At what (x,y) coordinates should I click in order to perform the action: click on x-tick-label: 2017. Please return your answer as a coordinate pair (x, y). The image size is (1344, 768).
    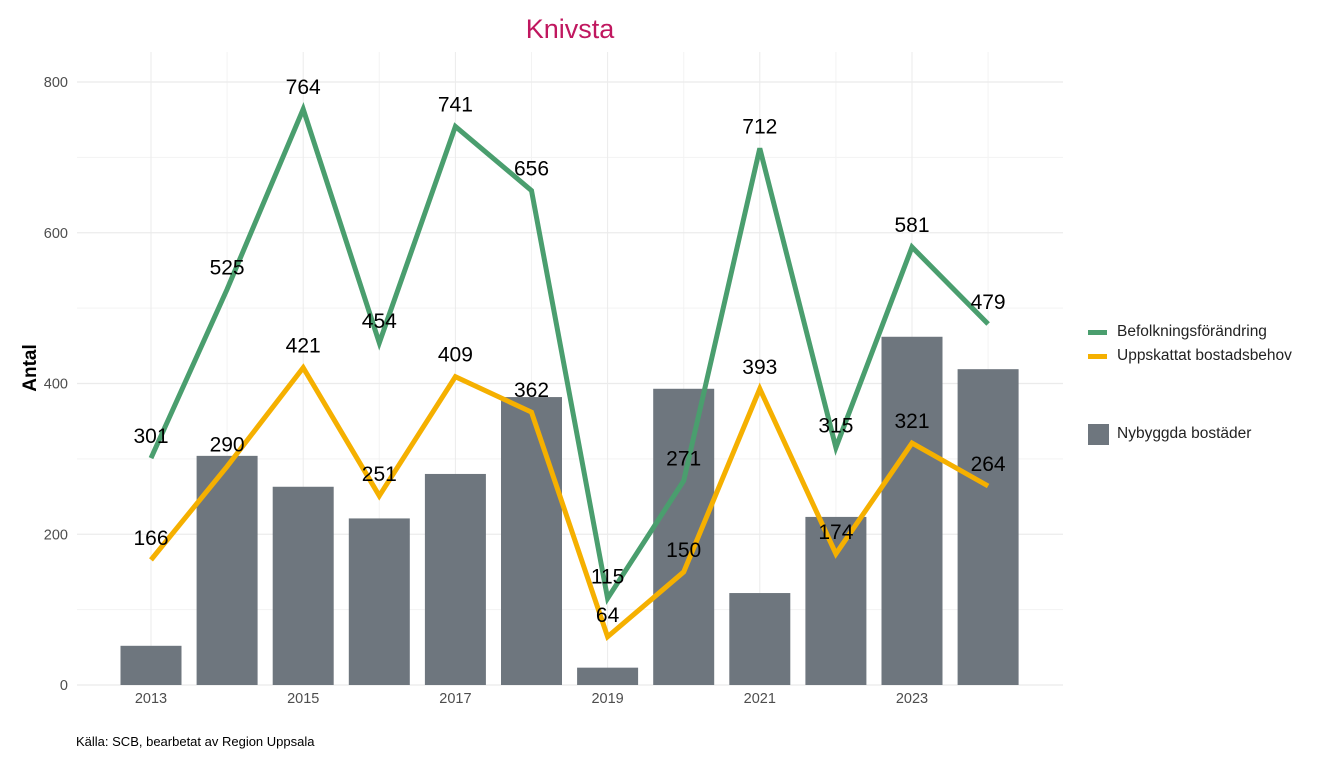
    Looking at the image, I should click on (455, 699).